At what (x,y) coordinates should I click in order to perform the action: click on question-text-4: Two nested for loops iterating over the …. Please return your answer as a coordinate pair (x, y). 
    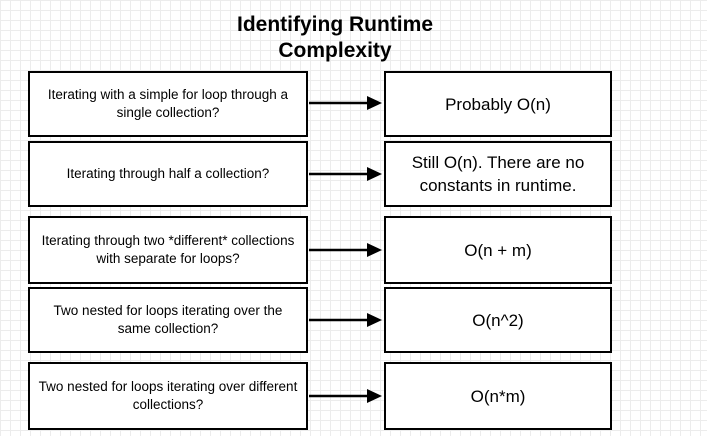
    Looking at the image, I should click on (168, 319).